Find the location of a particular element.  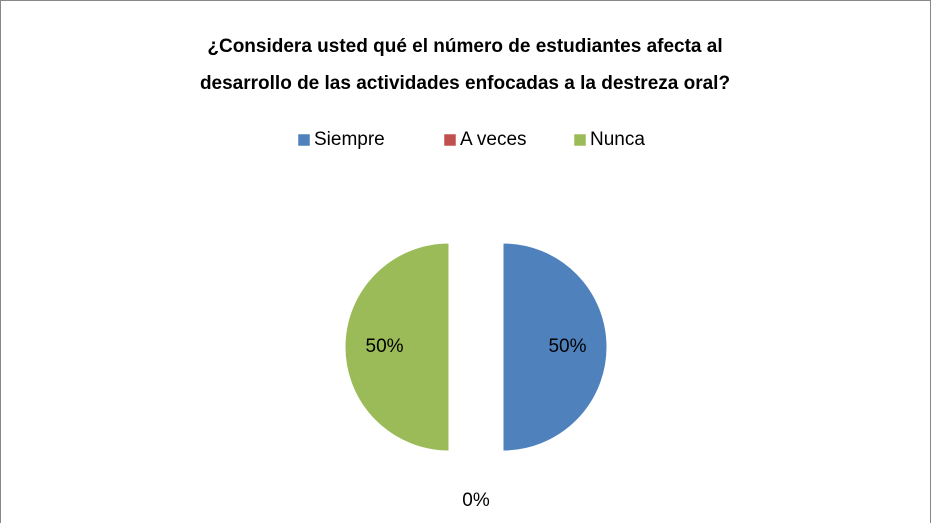

data-label: 0% is located at coordinates (476, 500).